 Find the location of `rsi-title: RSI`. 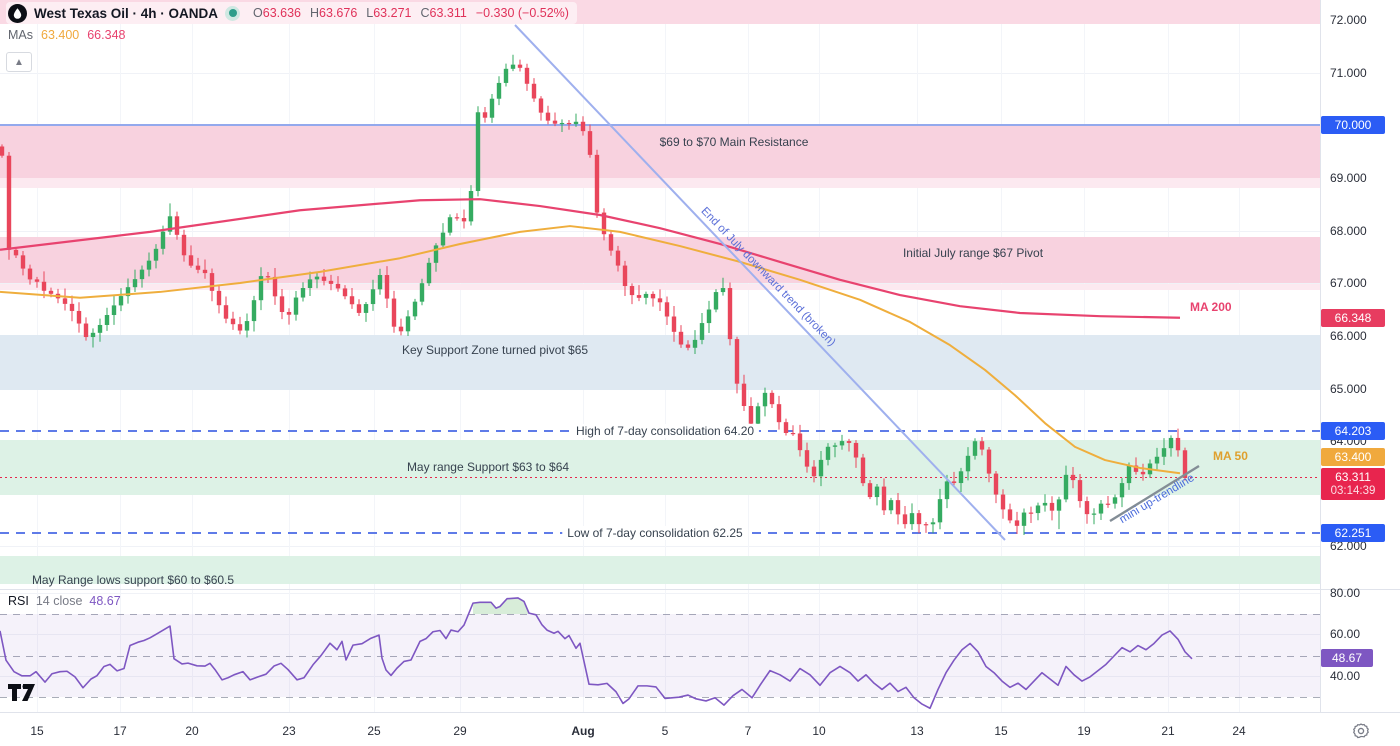

rsi-title: RSI is located at coordinates (18, 601).